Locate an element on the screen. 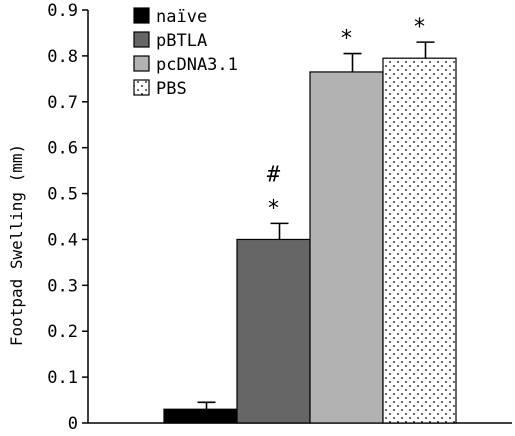  y-tick-label: 0.1 is located at coordinates (62, 378).